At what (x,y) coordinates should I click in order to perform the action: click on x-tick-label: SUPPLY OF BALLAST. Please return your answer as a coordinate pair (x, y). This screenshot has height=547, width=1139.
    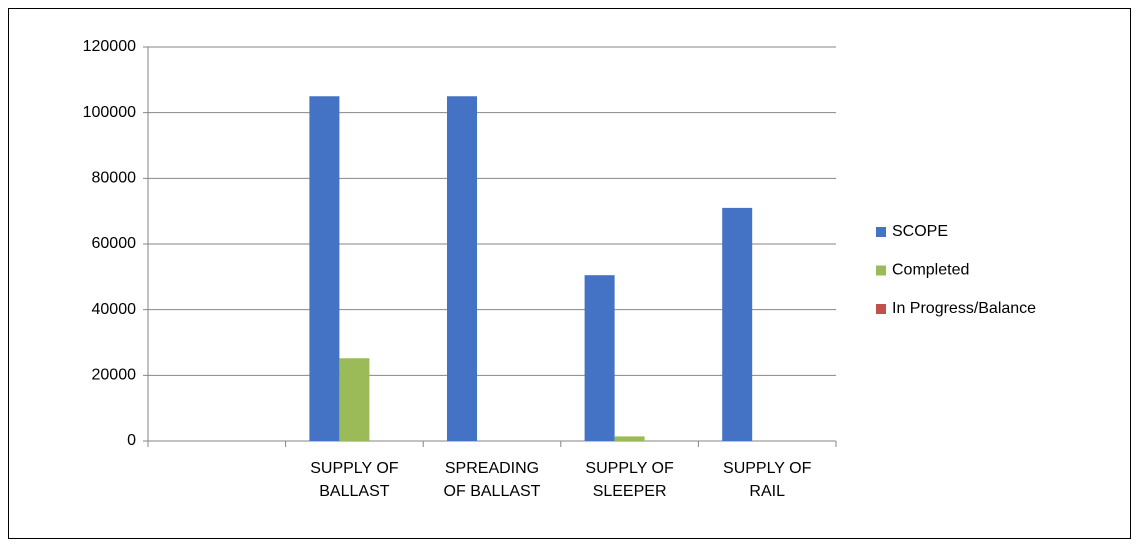
    Looking at the image, I should click on (354, 480).